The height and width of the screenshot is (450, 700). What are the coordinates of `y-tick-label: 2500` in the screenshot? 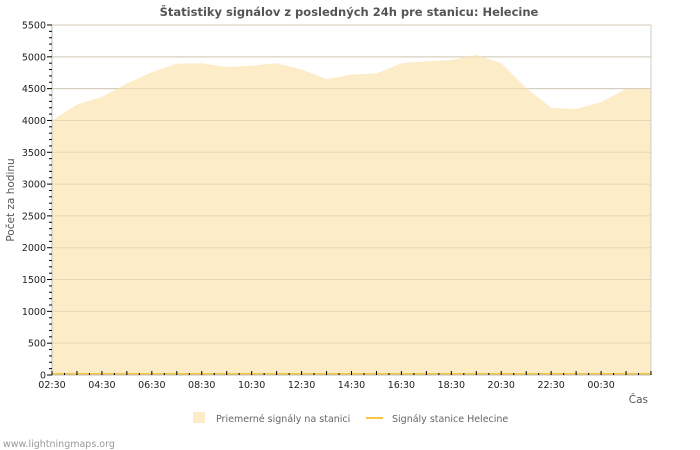 It's located at (34, 216).